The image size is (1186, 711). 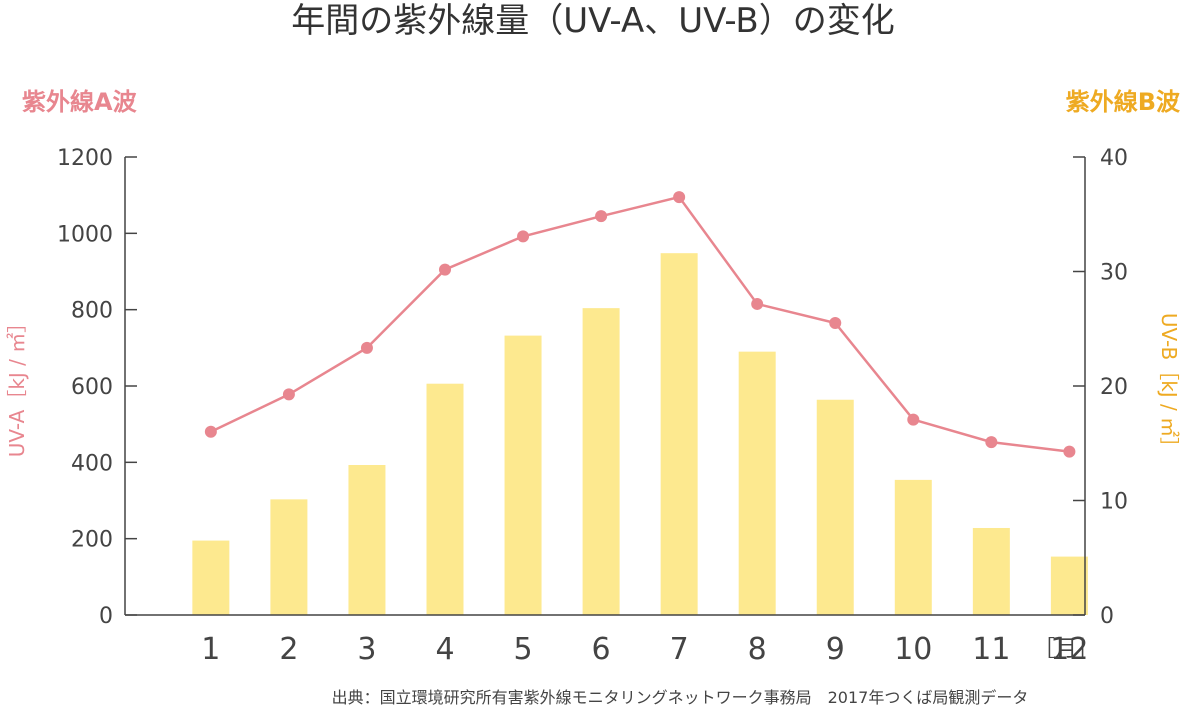 What do you see at coordinates (92, 463) in the screenshot?
I see `left-tick-label: 400` at bounding box center [92, 463].